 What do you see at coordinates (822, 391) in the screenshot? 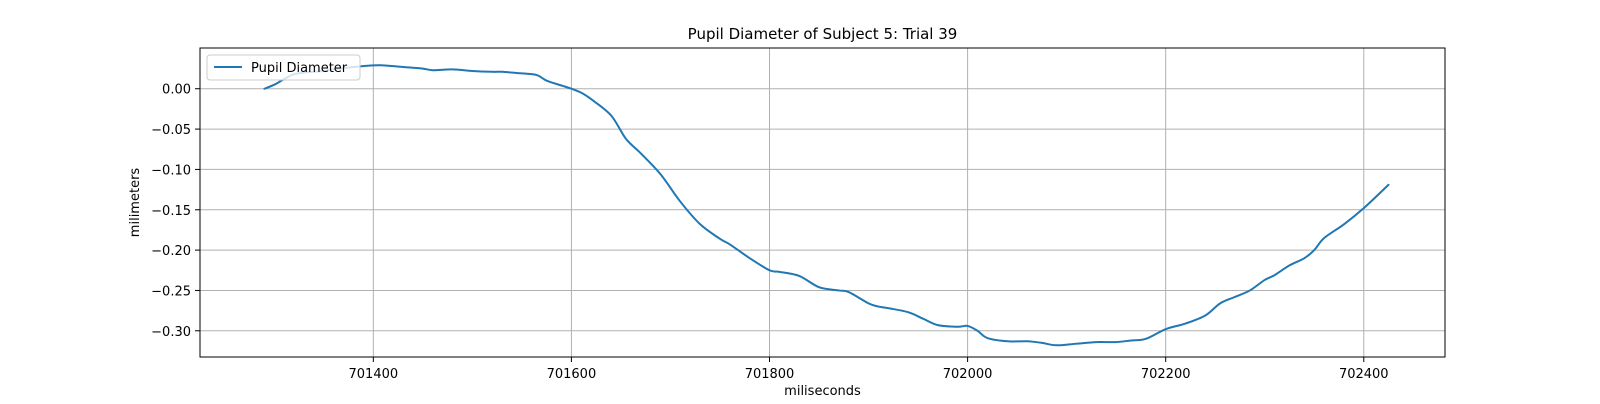
I see `x-axis-label: miliseconds` at bounding box center [822, 391].